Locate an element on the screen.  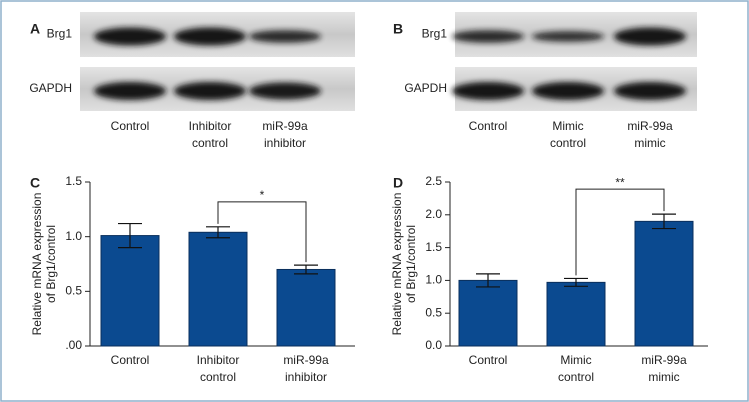
y-tick-label: 0.0 is located at coordinates (433, 345).